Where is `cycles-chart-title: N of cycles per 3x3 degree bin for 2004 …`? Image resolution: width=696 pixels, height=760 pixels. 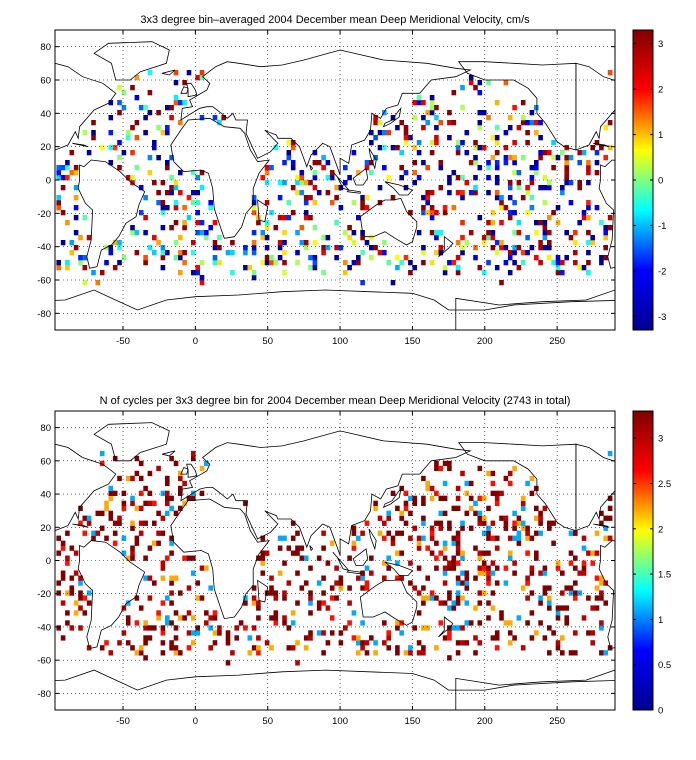
cycles-chart-title: N of cycles per 3x3 degree bin for 2004 … is located at coordinates (335, 401).